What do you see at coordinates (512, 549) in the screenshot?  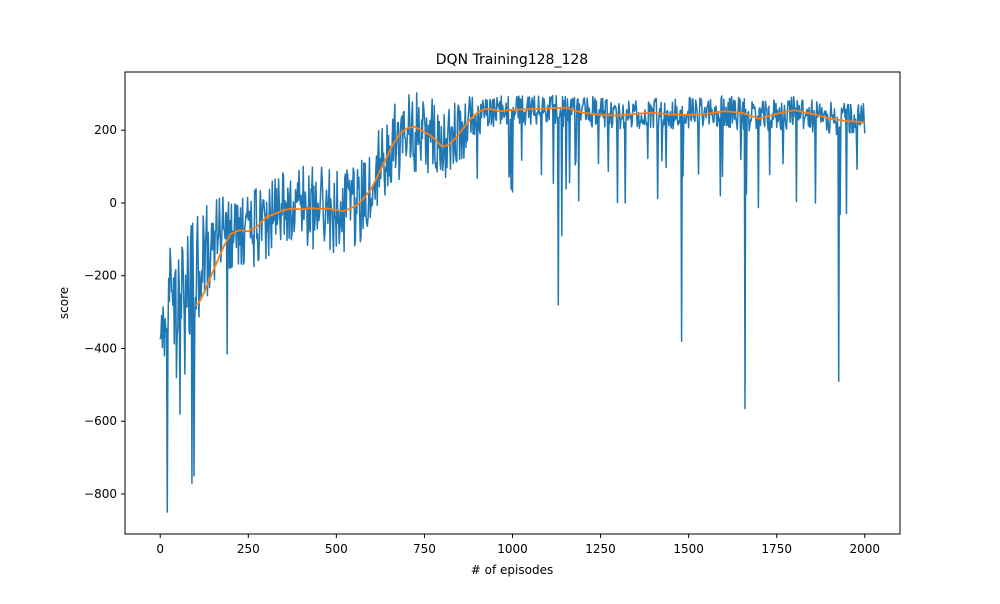 I see `x-tick-label: 1000` at bounding box center [512, 549].